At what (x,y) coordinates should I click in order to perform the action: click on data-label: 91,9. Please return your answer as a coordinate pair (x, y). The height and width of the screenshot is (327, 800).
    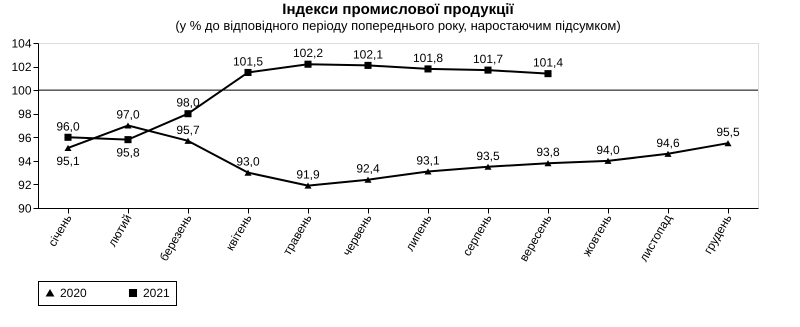
    Looking at the image, I should click on (308, 175).